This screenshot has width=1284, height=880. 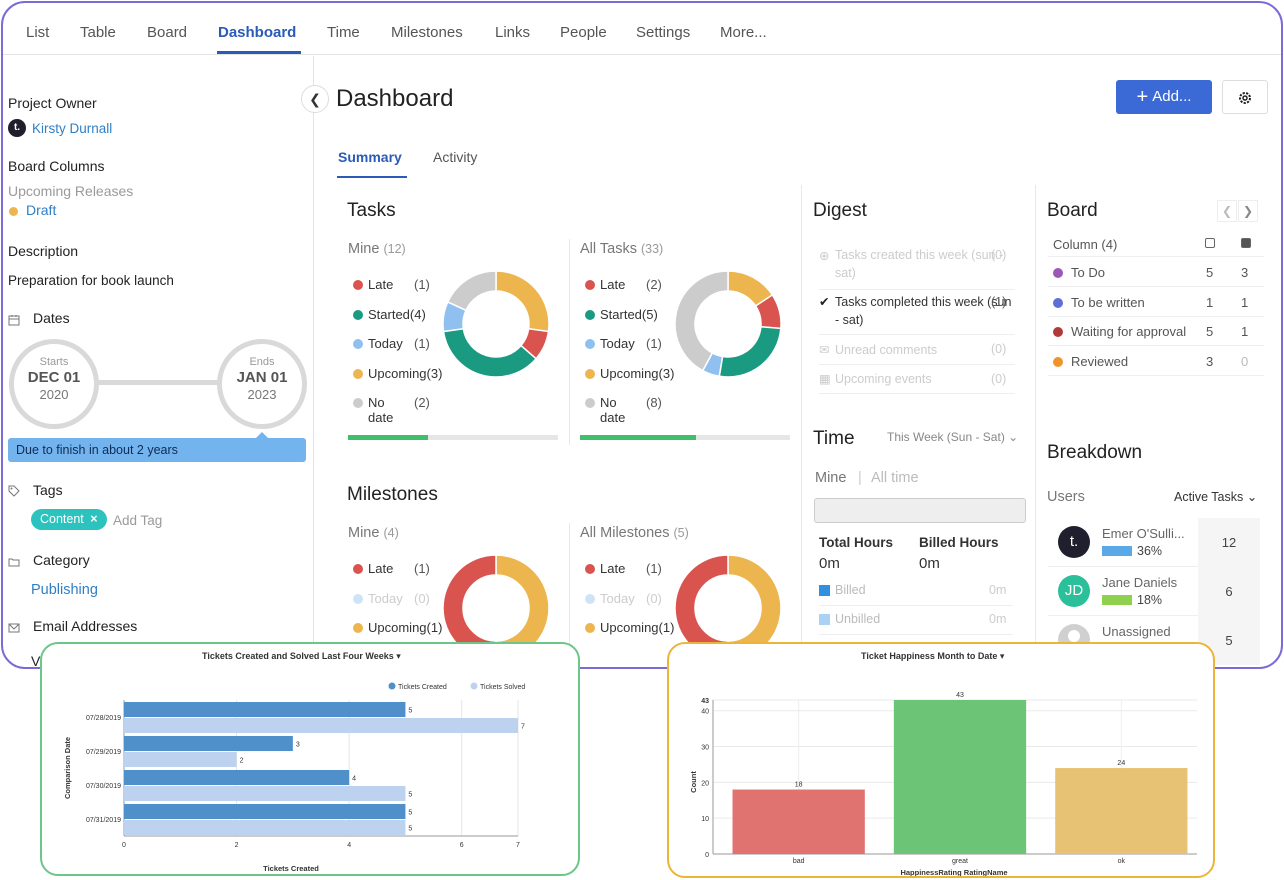 What do you see at coordinates (513, 32) in the screenshot?
I see `tab-links: Links` at bounding box center [513, 32].